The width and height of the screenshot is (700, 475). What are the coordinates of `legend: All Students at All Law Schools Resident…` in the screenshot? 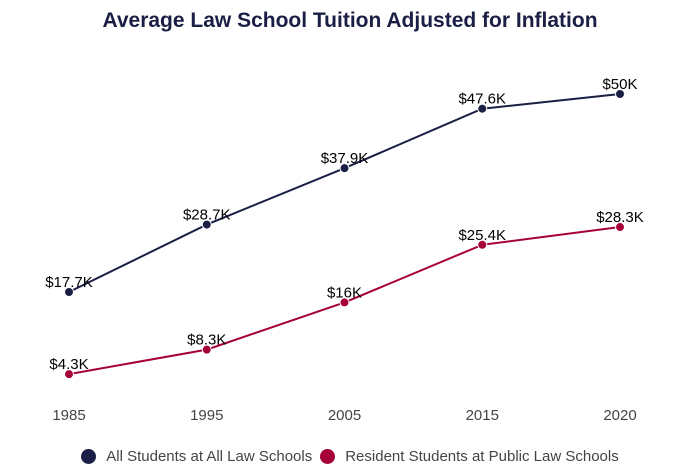 It's located at (350, 456).